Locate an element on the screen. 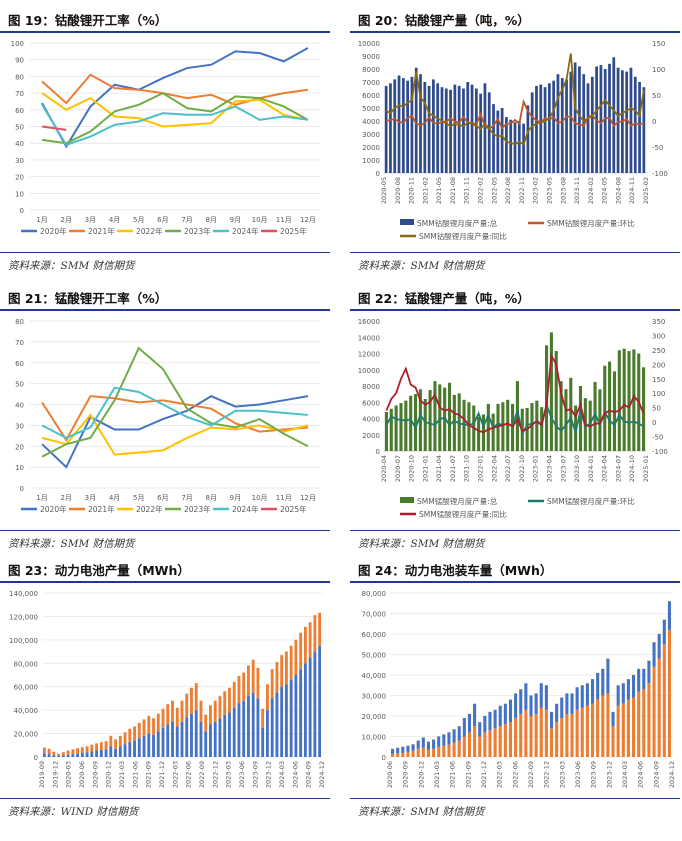 The width and height of the screenshot is (682, 841). x-tick-label: 9月 is located at coordinates (235, 498).